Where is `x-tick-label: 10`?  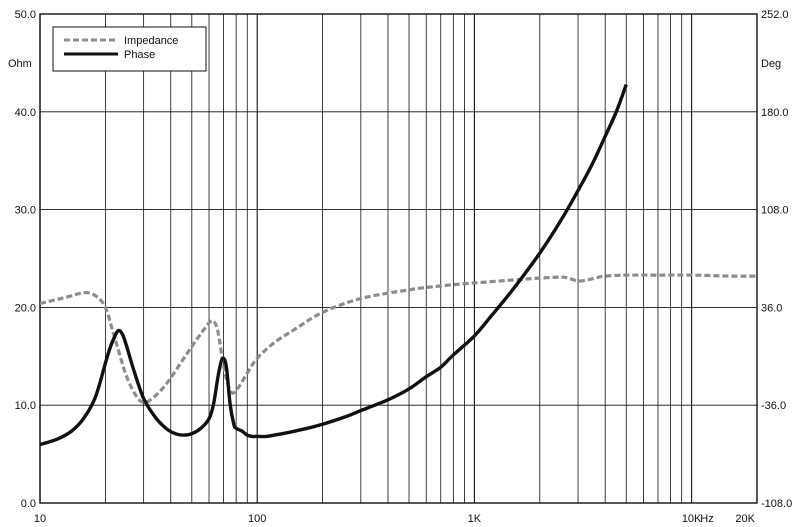
x-tick-label: 10 is located at coordinates (40, 519).